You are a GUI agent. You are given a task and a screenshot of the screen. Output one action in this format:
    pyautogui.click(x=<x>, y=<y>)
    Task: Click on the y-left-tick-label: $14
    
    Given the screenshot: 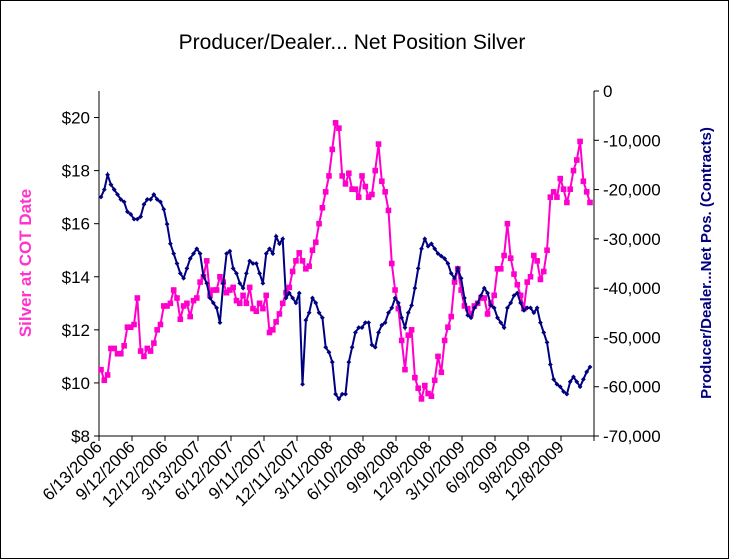 What is the action you would take?
    pyautogui.click(x=76, y=277)
    